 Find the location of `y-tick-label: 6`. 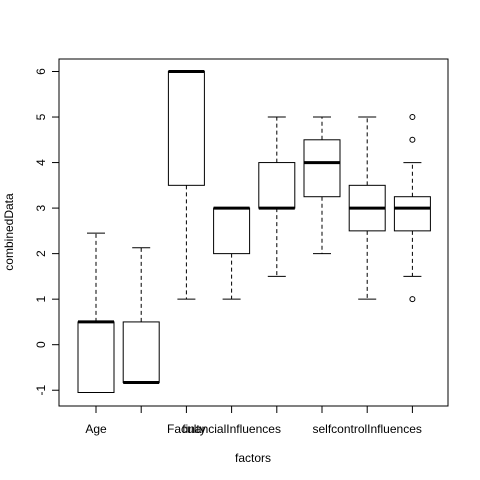

y-tick-label: 6 is located at coordinates (41, 71).